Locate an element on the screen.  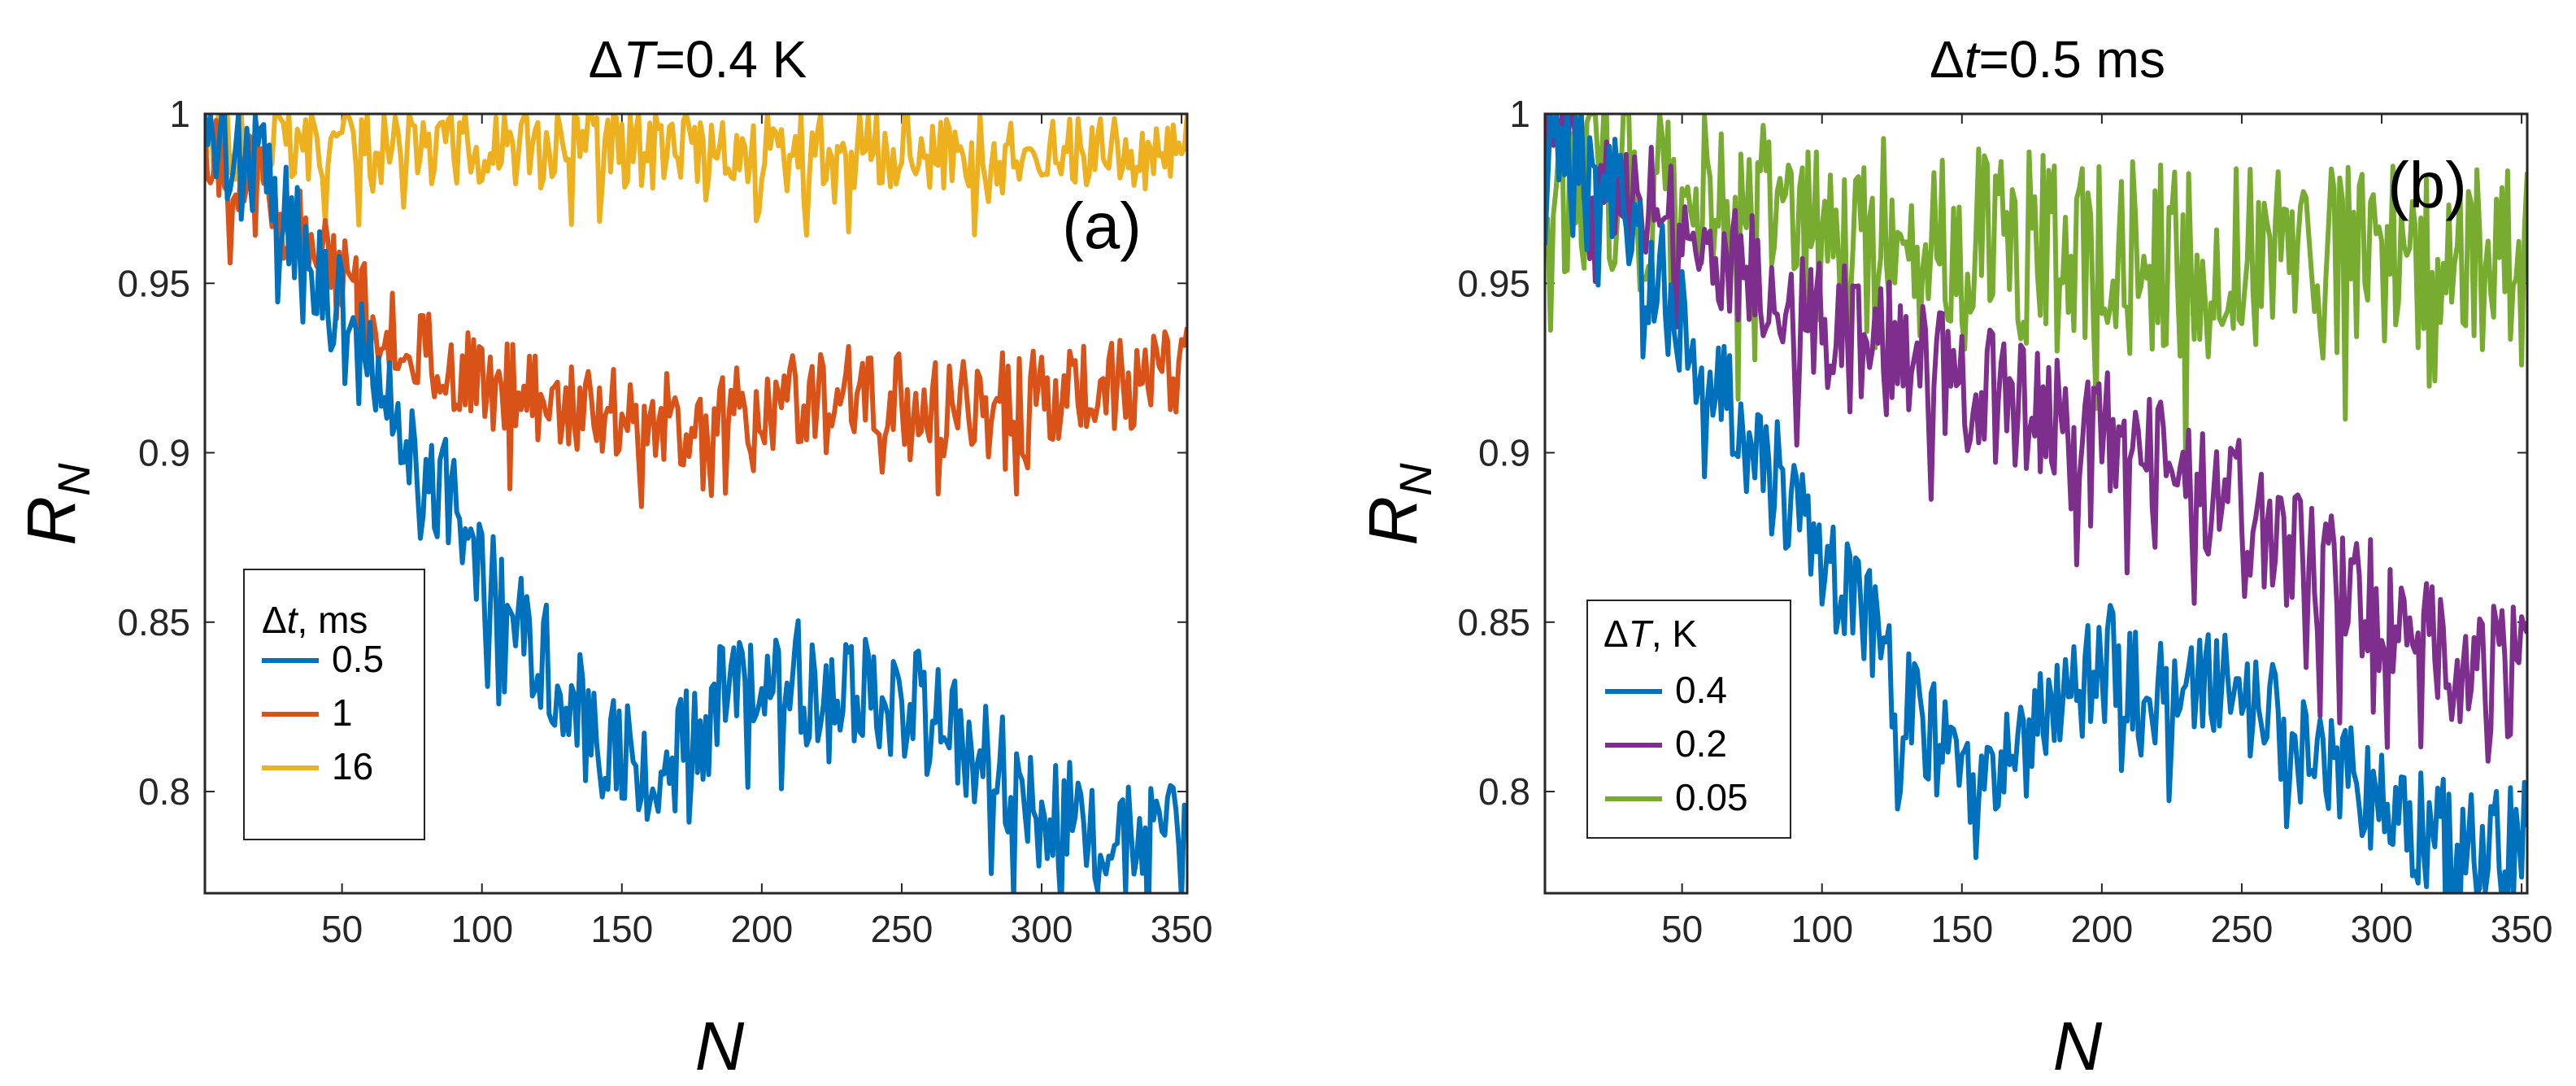
panel-a-legend-box is located at coordinates (334, 704).